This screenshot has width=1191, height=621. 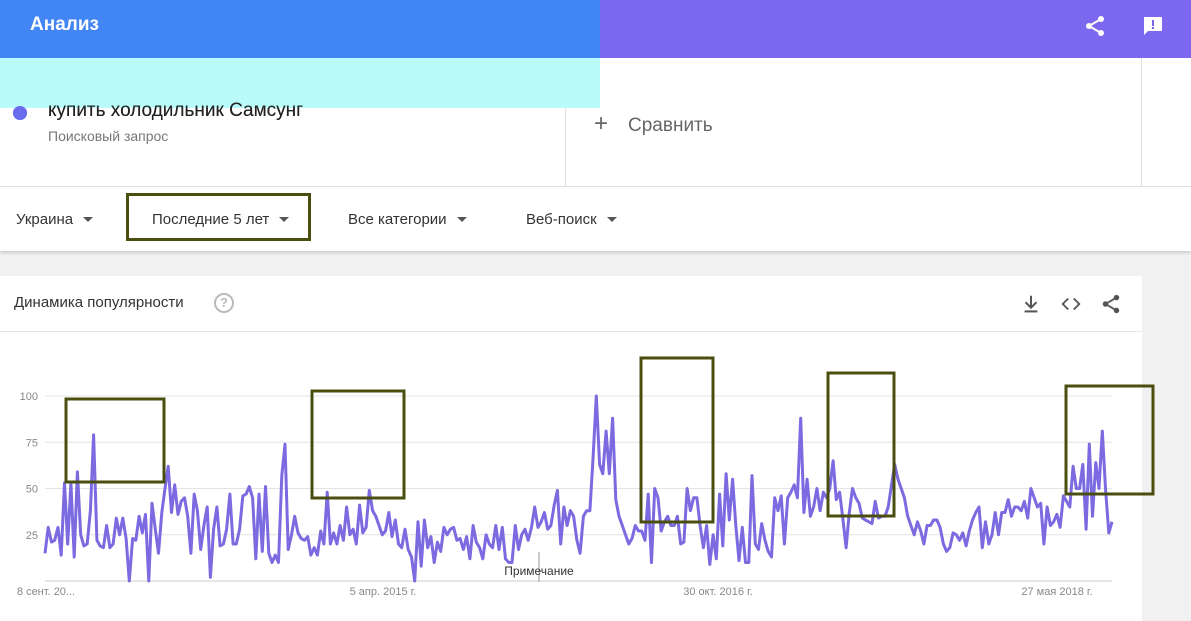 I want to click on chart-card-title: Динамика популярности, so click(x=99, y=302).